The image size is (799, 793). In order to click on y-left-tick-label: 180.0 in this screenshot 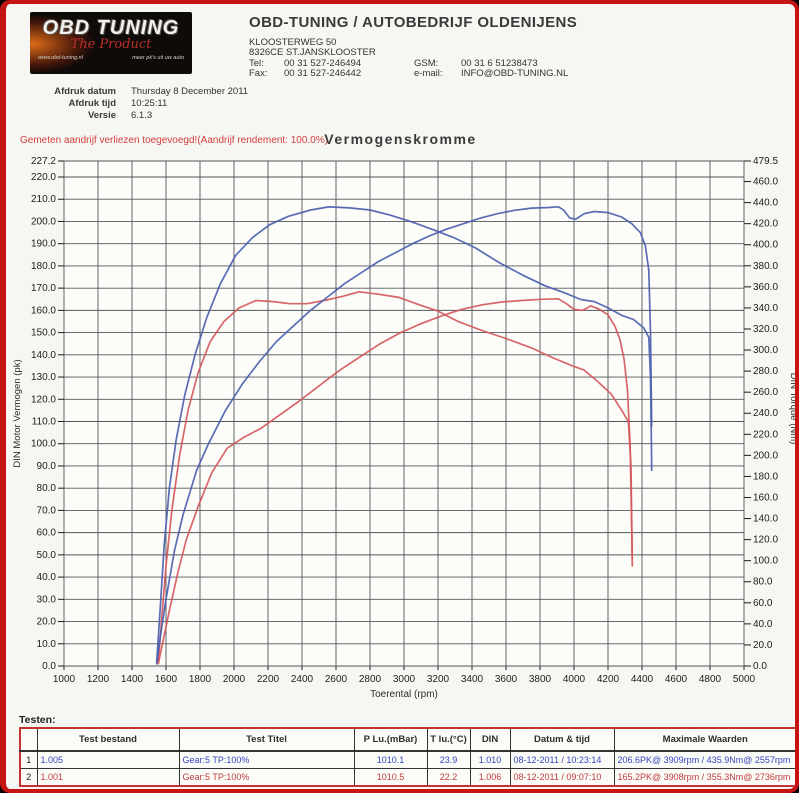, I will do `click(43, 266)`.